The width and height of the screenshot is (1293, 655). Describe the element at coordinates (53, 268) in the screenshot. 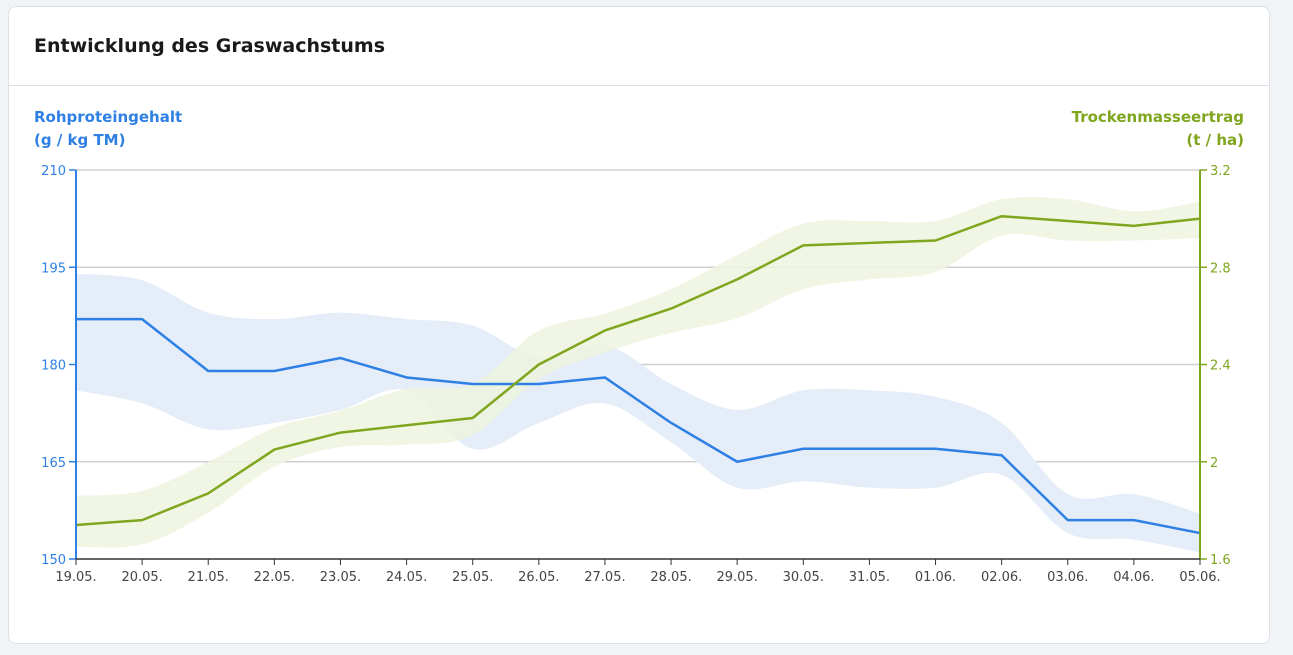

I see `left-tick-label: 195` at that location.